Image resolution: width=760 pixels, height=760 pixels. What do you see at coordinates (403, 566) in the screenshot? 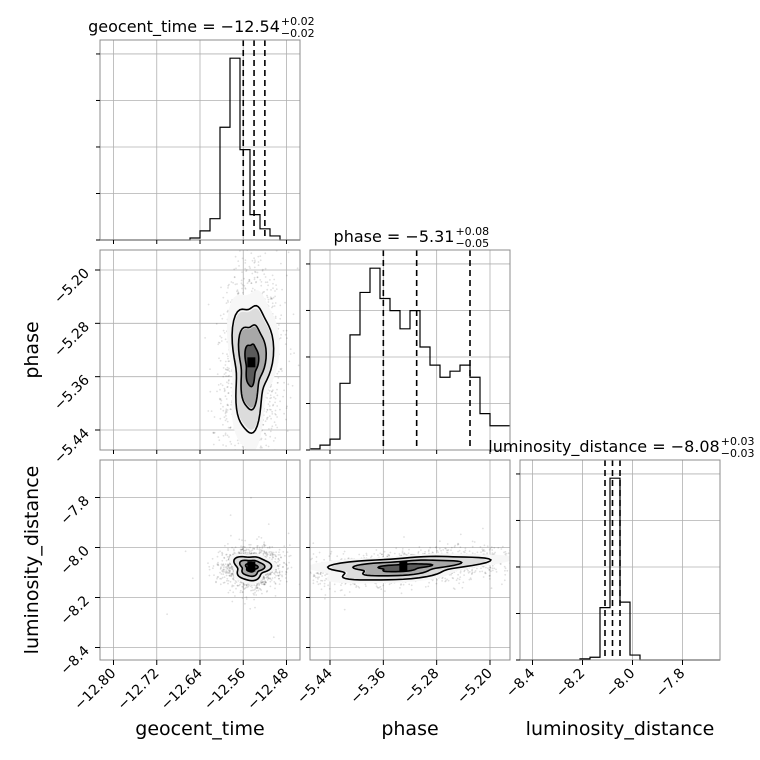
I see `density-peak` at bounding box center [403, 566].